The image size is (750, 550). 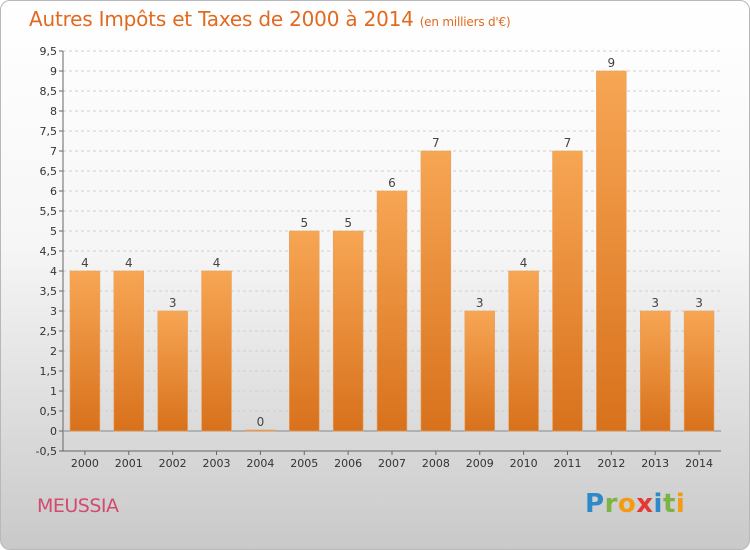 What do you see at coordinates (612, 63) in the screenshot?
I see `data-label: 9` at bounding box center [612, 63].